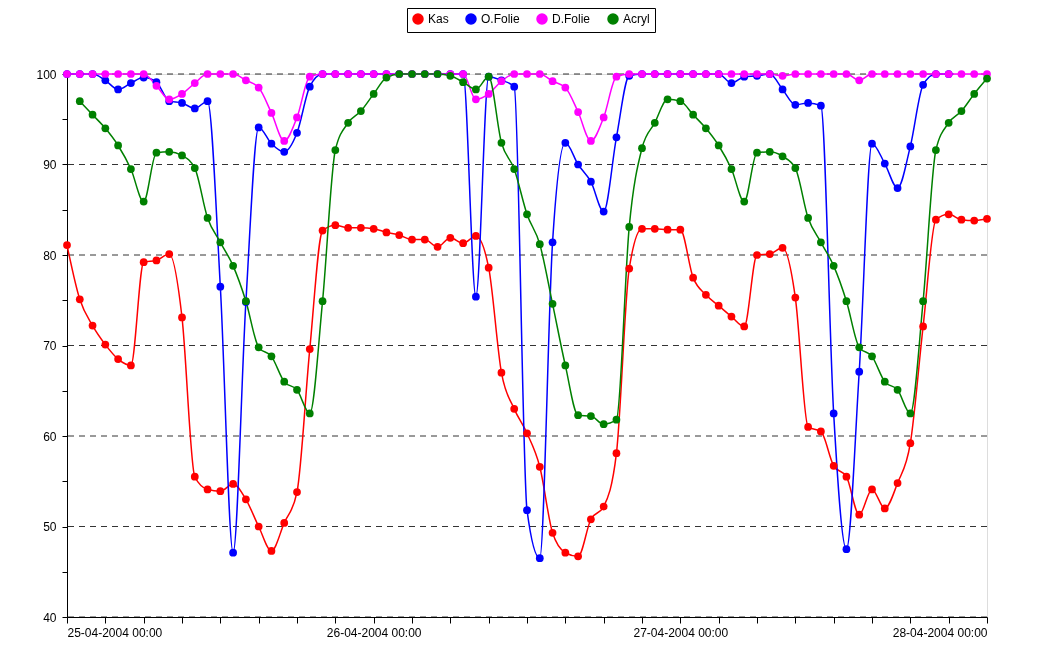 This screenshot has width=1049, height=646. What do you see at coordinates (50, 165) in the screenshot?
I see `y-tick-label: 90` at bounding box center [50, 165].